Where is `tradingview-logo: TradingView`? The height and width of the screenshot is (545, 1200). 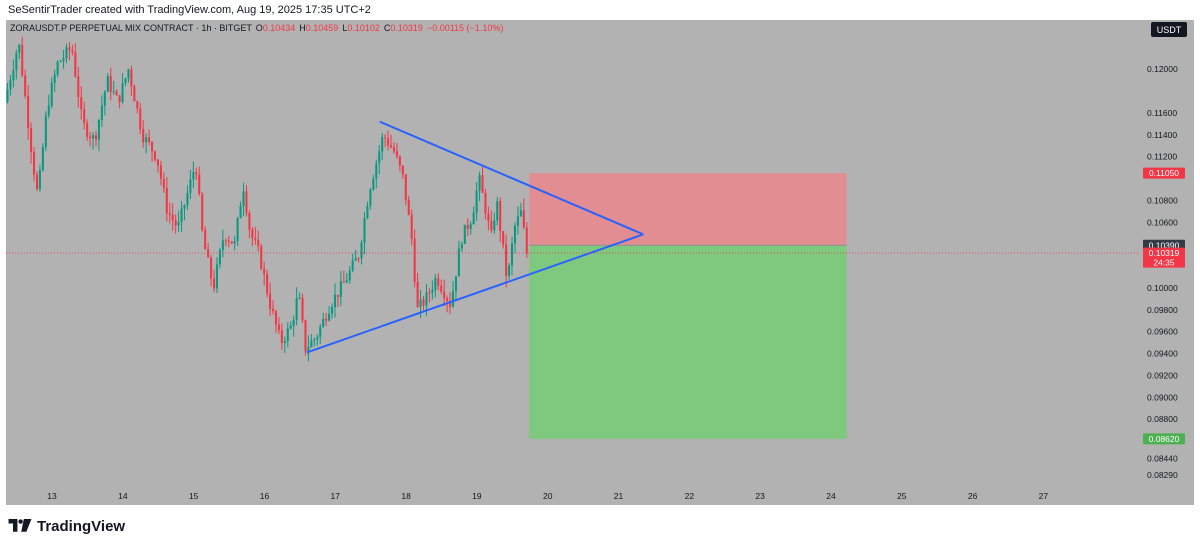 tradingview-logo: TradingView is located at coordinates (66, 526).